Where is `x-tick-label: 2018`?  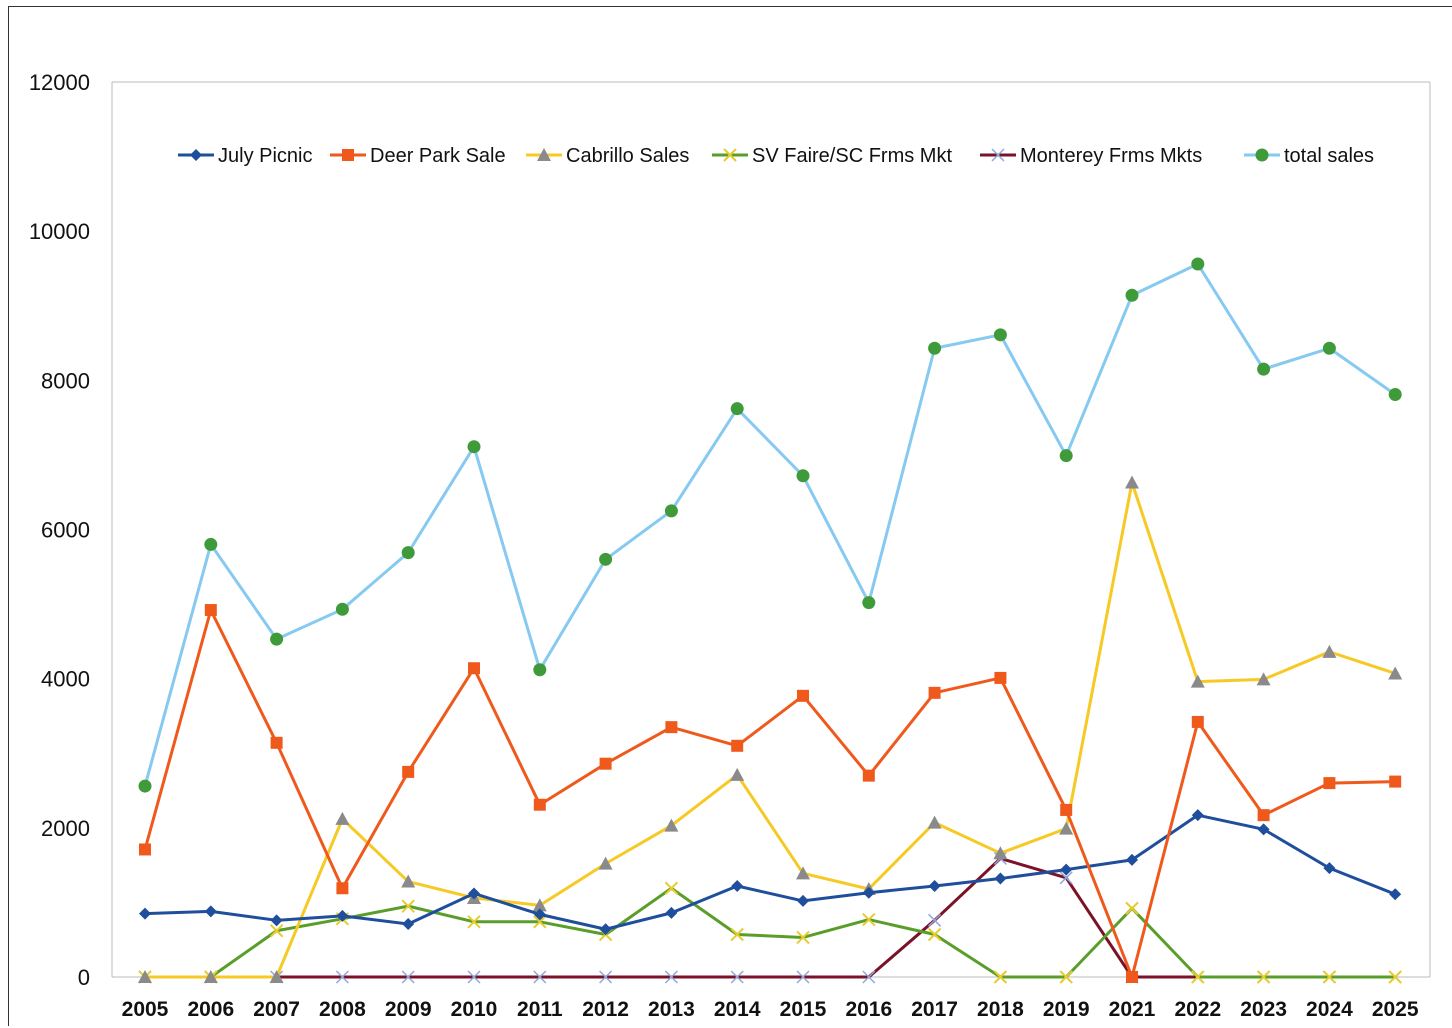 x-tick-label: 2018 is located at coordinates (1000, 1009).